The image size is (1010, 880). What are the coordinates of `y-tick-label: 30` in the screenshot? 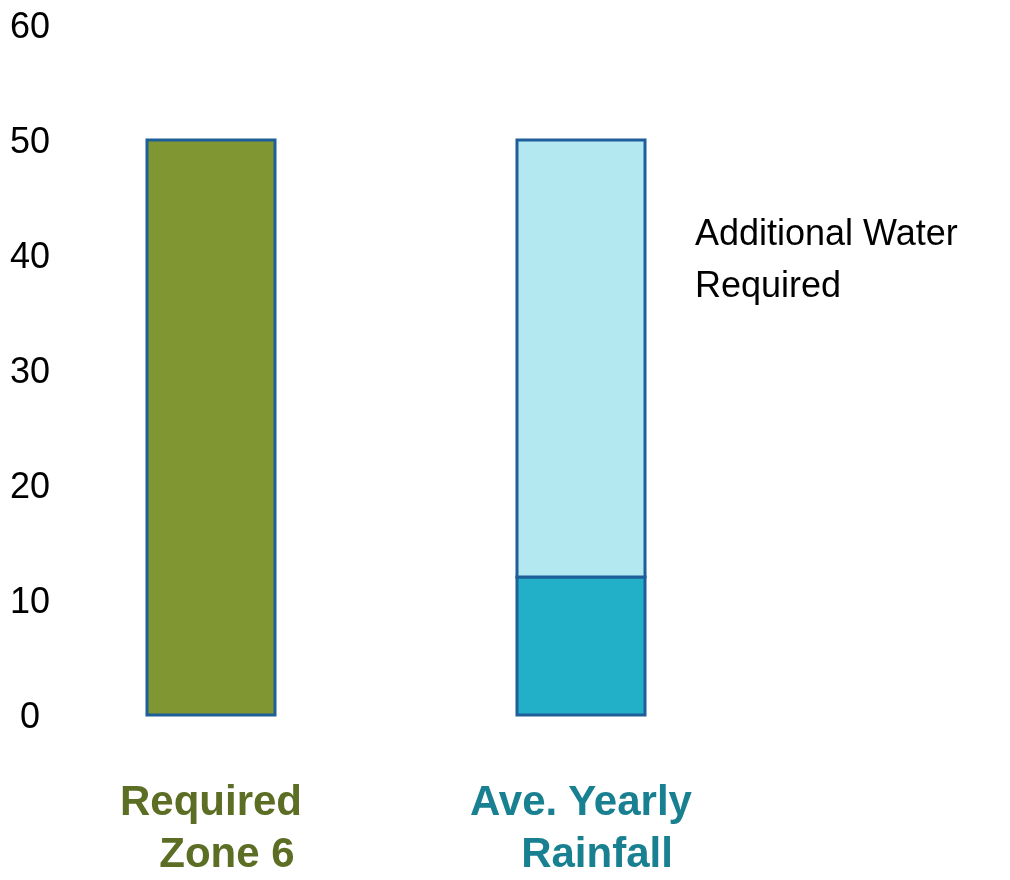 It's located at (30, 370).